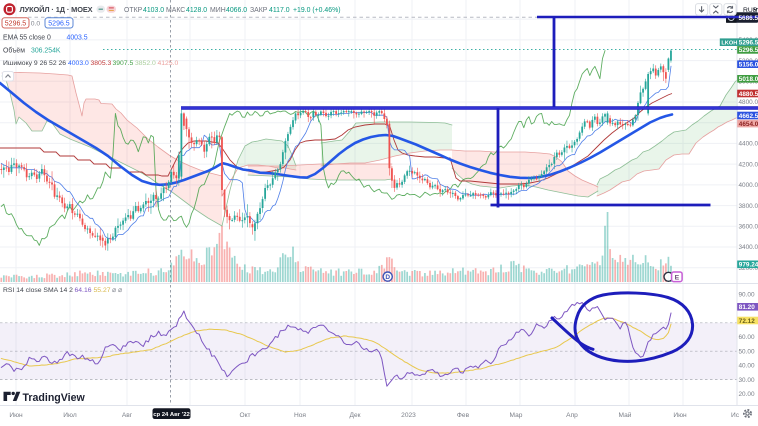 The image size is (758, 426). What do you see at coordinates (747, 366) in the screenshot?
I see `svg-text: 40.00` at bounding box center [747, 366].